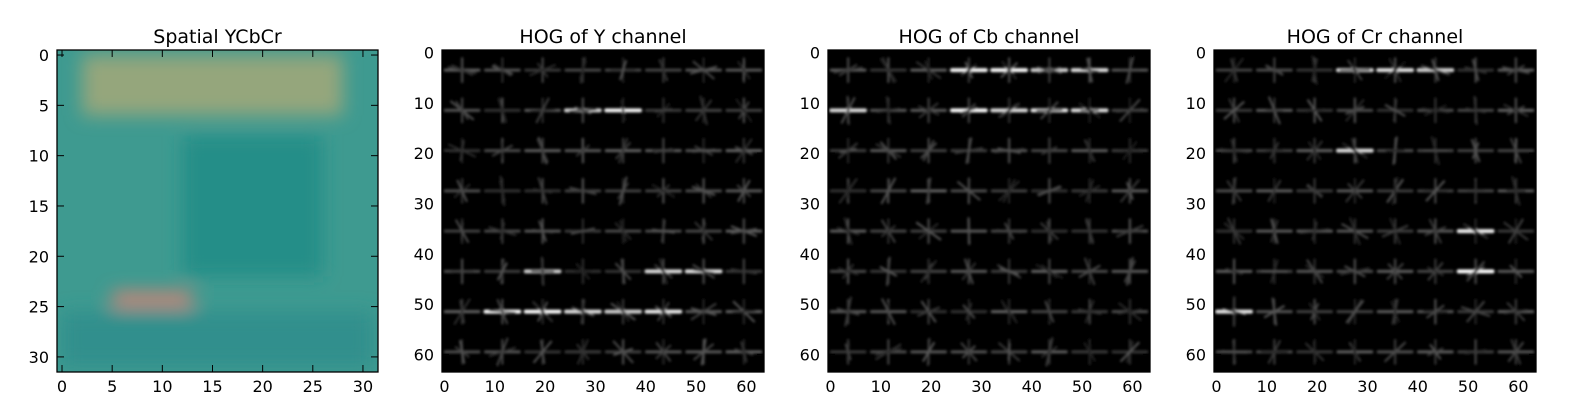 This screenshot has height=418, width=1576. I want to click on panel-2-title: HOG of Cb channel, so click(989, 37).